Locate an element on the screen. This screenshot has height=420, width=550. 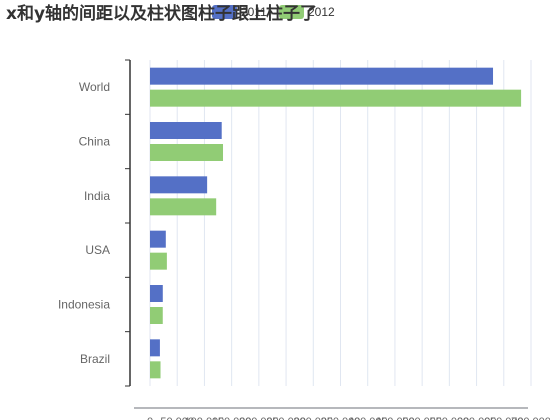
x-tick-label-13: 650,000 is located at coordinates (504, 418).